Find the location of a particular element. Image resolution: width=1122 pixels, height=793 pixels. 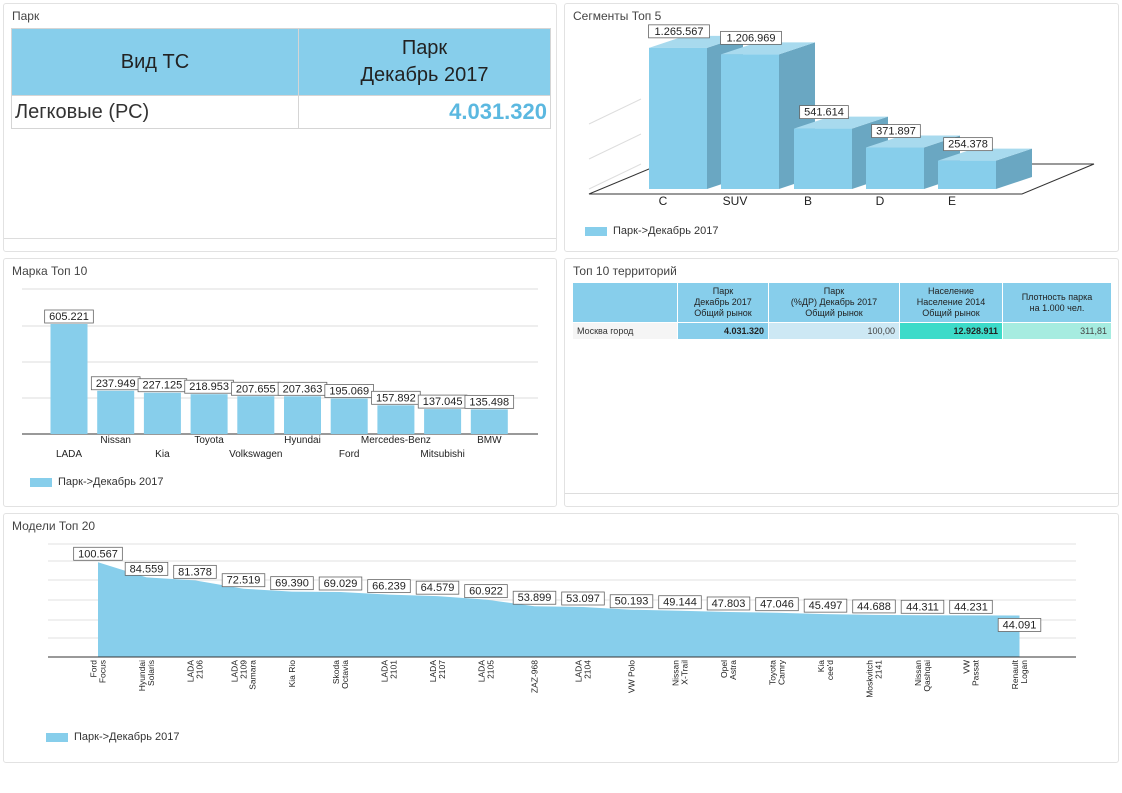

panel-bottom-line is located at coordinates (841, 493).